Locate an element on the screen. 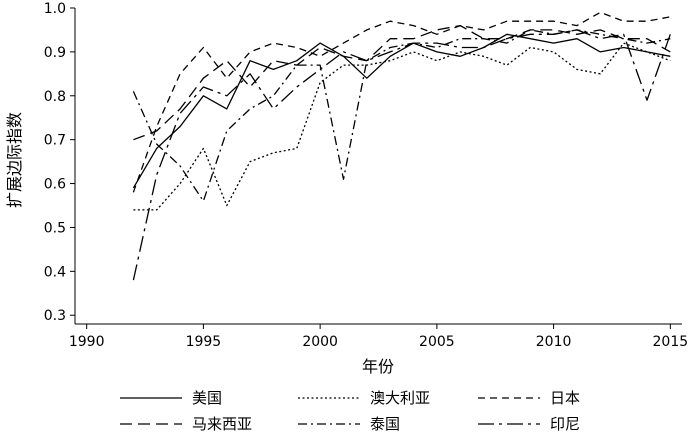 Image resolution: width=700 pixels, height=441 pixels. legend-label: 印尼 is located at coordinates (565, 424).